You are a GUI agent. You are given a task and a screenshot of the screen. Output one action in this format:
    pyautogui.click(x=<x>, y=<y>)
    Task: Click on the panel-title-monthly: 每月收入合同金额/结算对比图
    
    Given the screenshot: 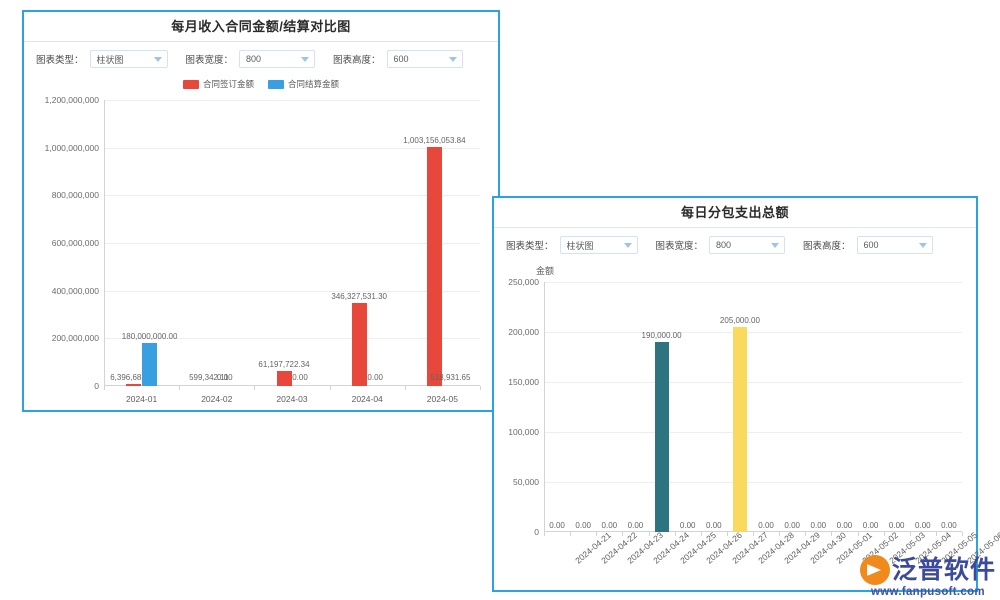 What is the action you would take?
    pyautogui.click(x=261, y=27)
    